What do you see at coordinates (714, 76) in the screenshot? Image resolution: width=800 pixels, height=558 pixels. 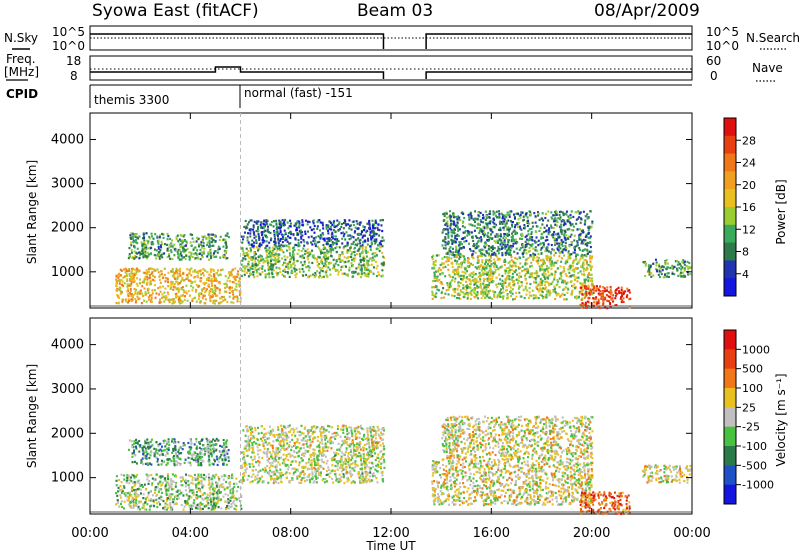 I see `nave-tick-bottom: 0` at bounding box center [714, 76].